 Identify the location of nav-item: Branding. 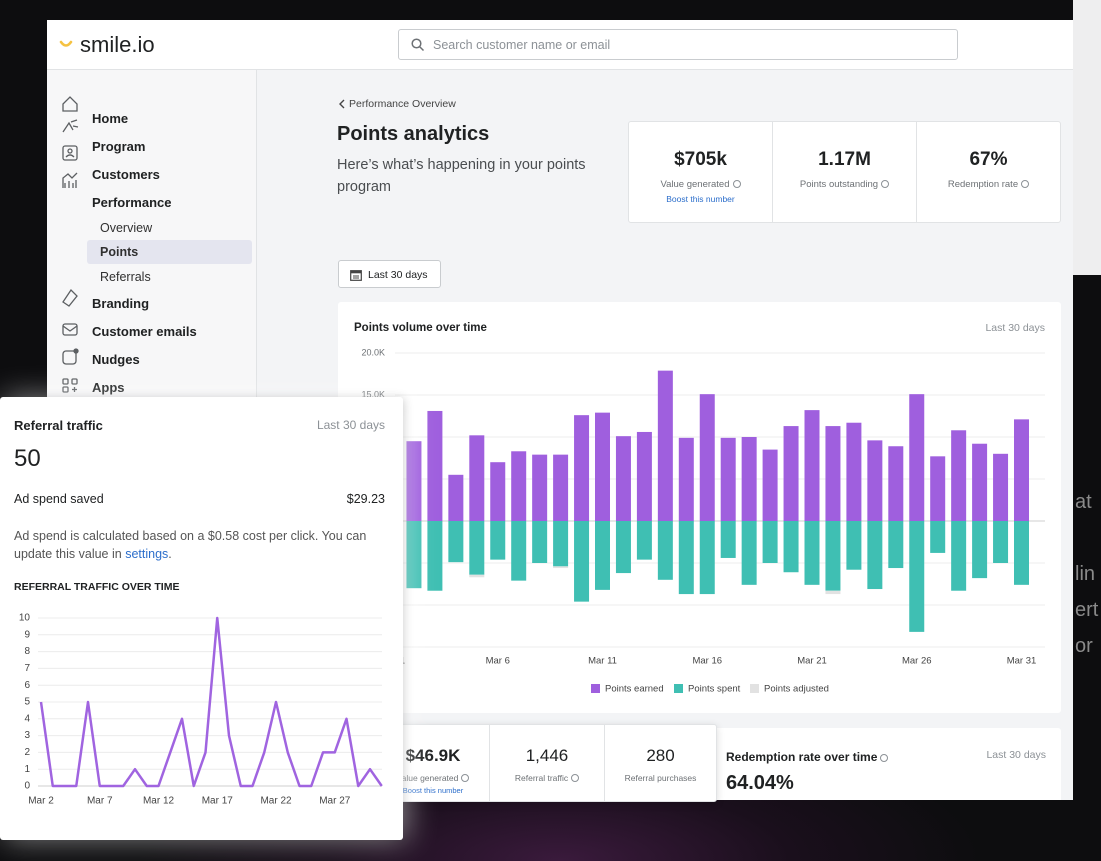
(121, 303).